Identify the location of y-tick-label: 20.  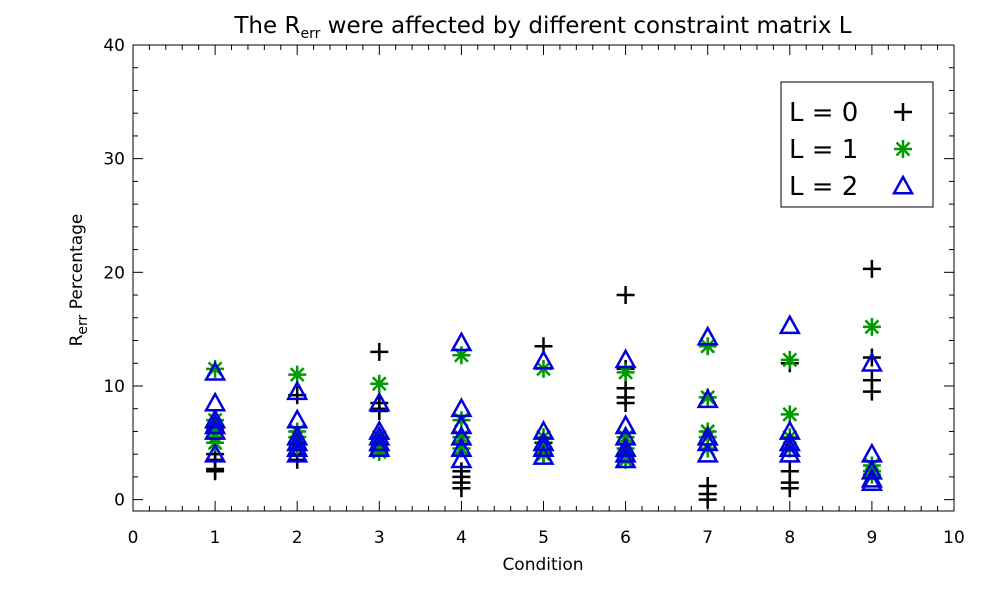
(114, 273).